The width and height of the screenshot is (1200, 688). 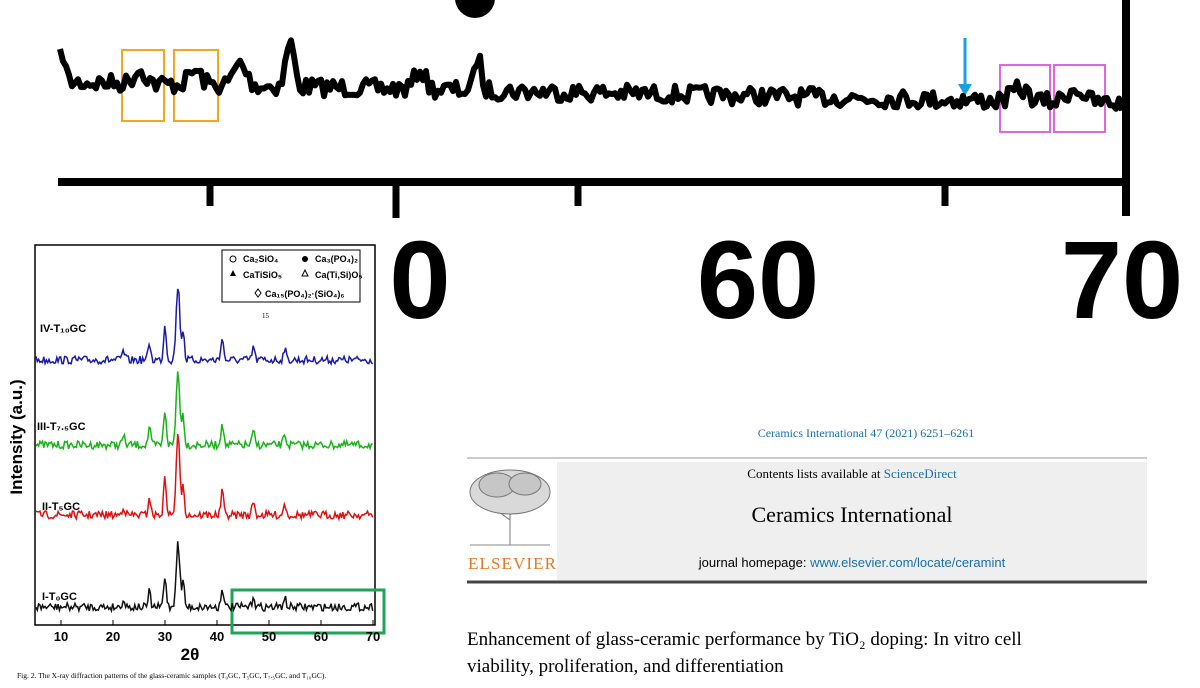 What do you see at coordinates (61, 507) in the screenshot?
I see `series-label: II-T₅GC` at bounding box center [61, 507].